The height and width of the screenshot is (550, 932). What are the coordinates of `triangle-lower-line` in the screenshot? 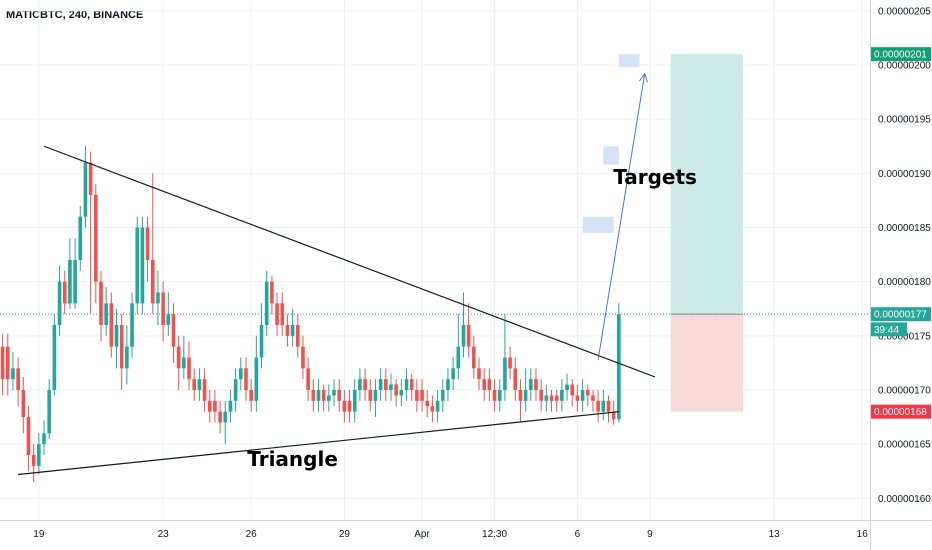 It's located at (318, 443).